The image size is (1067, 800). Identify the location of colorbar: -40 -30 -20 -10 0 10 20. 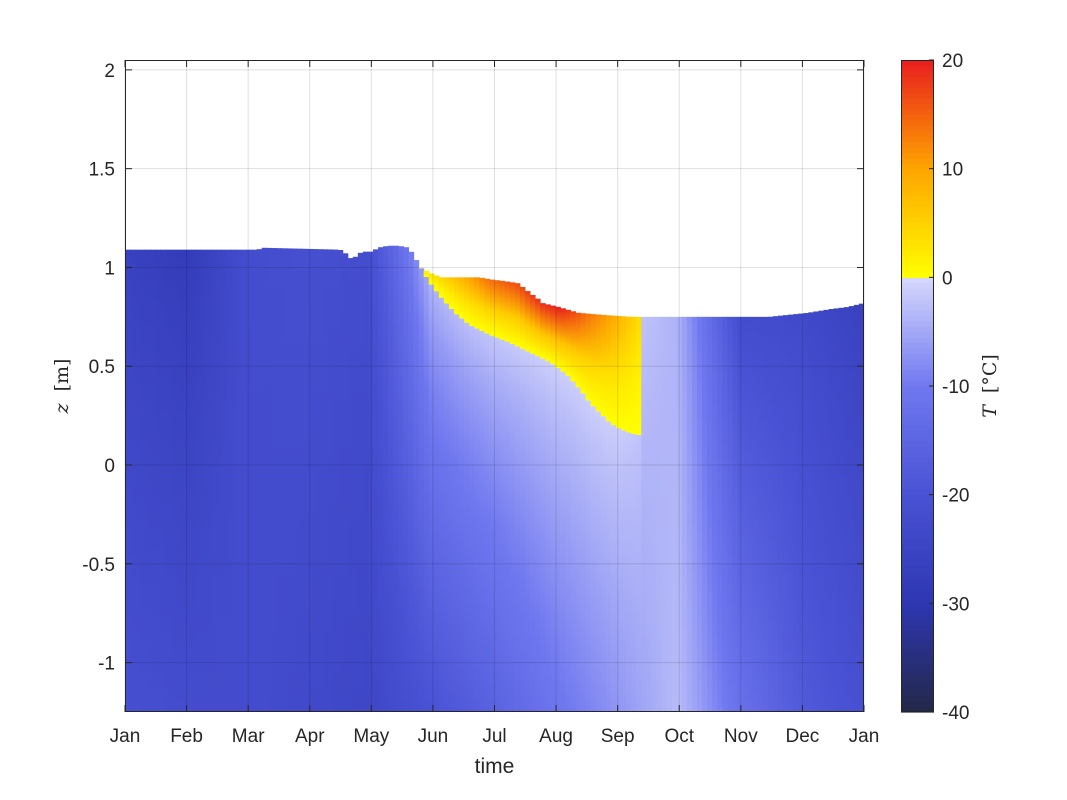
(935, 387).